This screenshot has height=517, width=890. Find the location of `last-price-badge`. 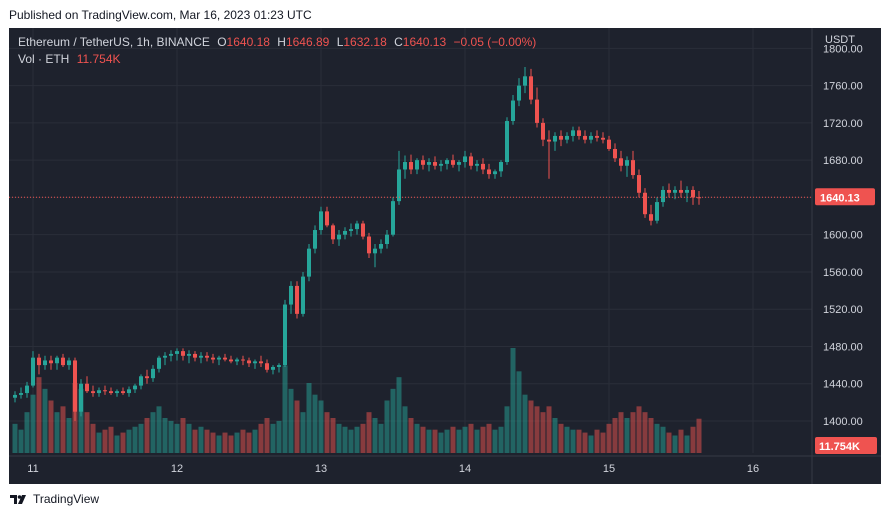

last-price-badge is located at coordinates (845, 197).